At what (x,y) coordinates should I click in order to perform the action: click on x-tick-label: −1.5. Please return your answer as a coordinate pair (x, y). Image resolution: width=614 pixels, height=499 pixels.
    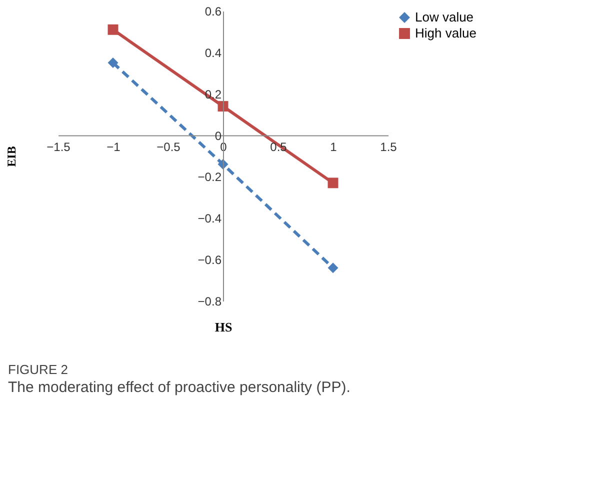
    Looking at the image, I should click on (58, 147).